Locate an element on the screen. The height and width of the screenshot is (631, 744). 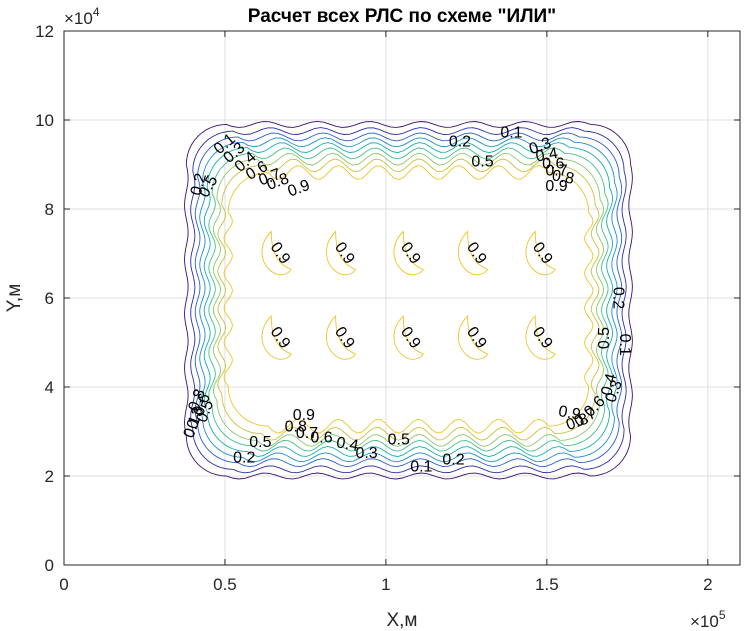
y-tick-label: 2 is located at coordinates (49, 476).